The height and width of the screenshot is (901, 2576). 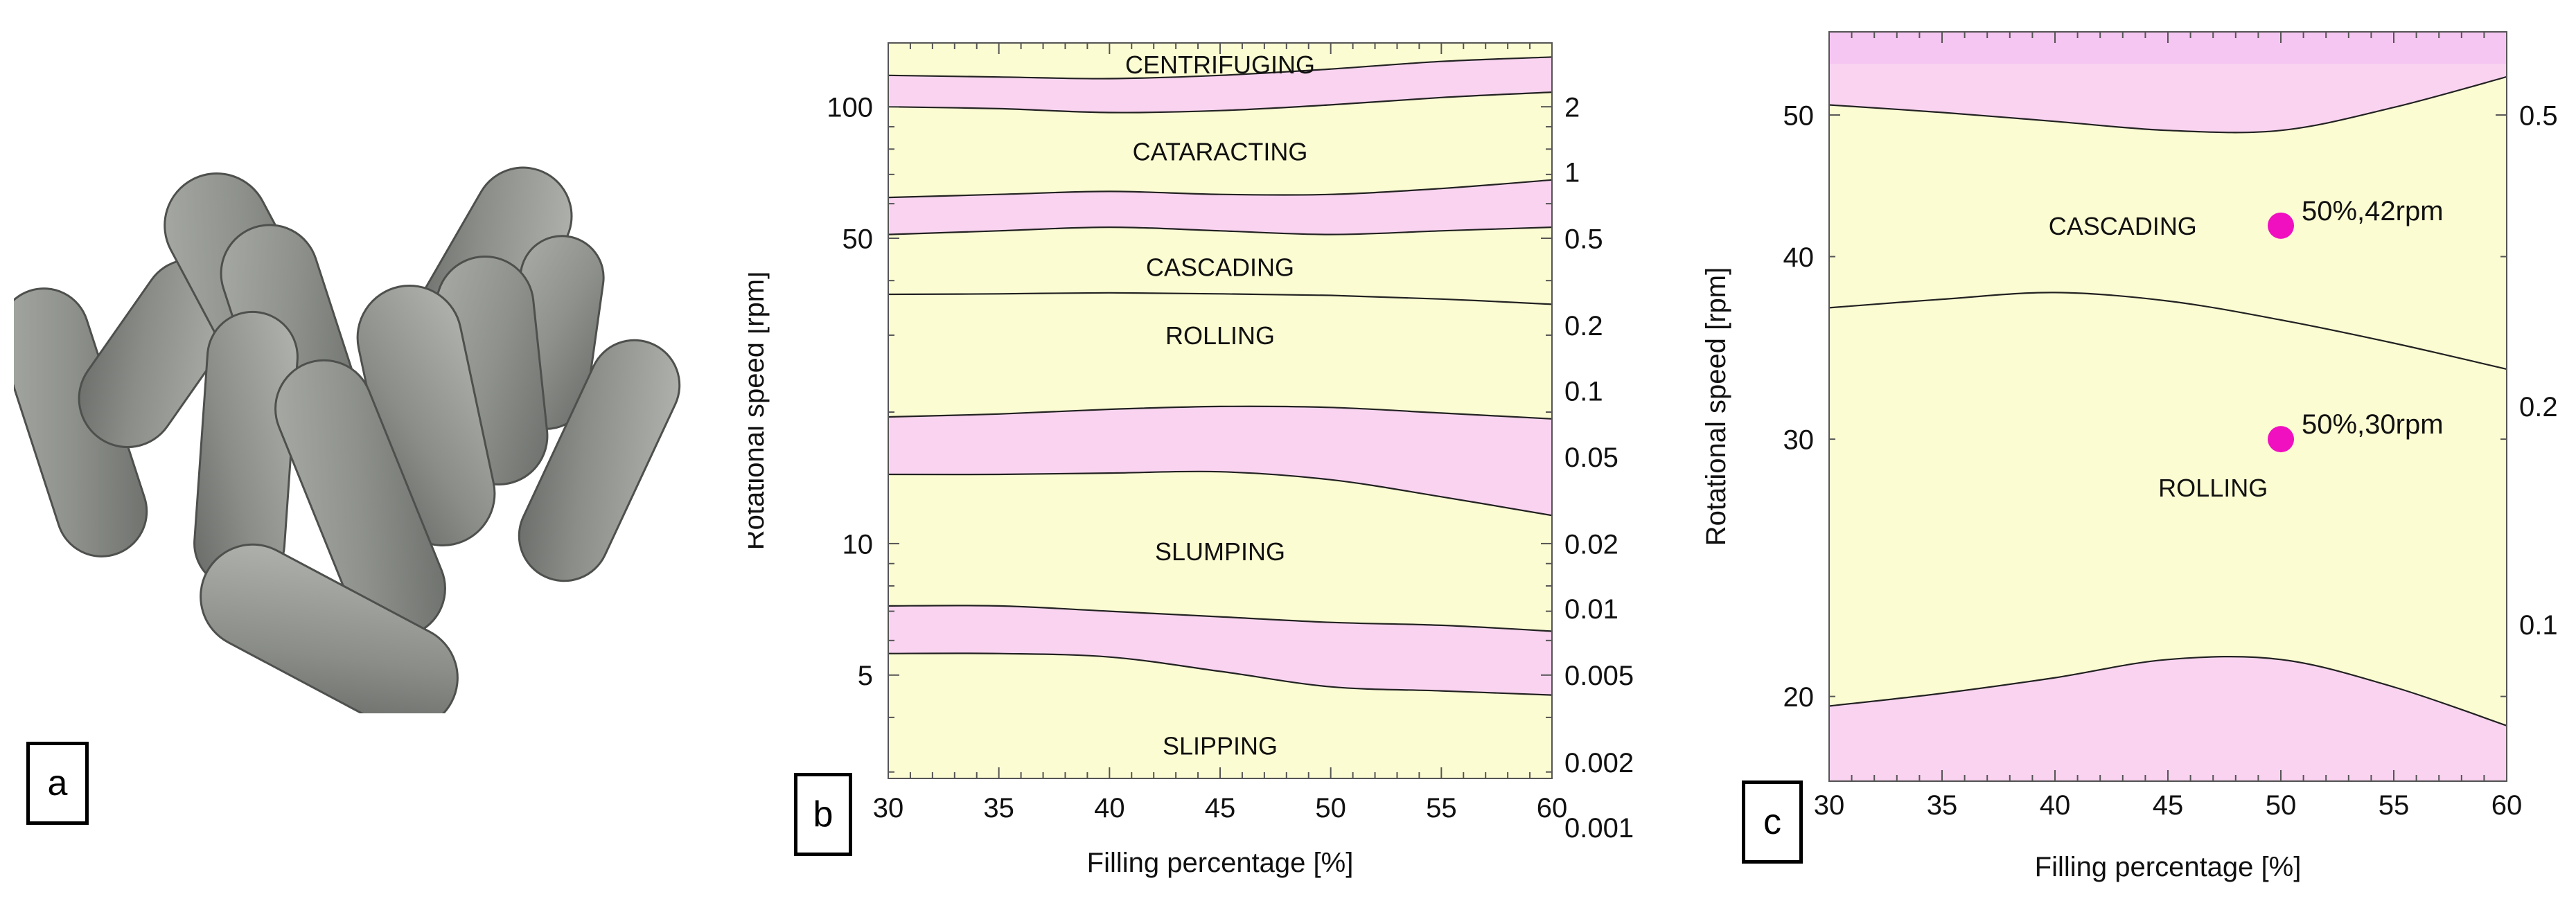 What do you see at coordinates (1220, 102) in the screenshot?
I see `band-4-lower-line` at bounding box center [1220, 102].